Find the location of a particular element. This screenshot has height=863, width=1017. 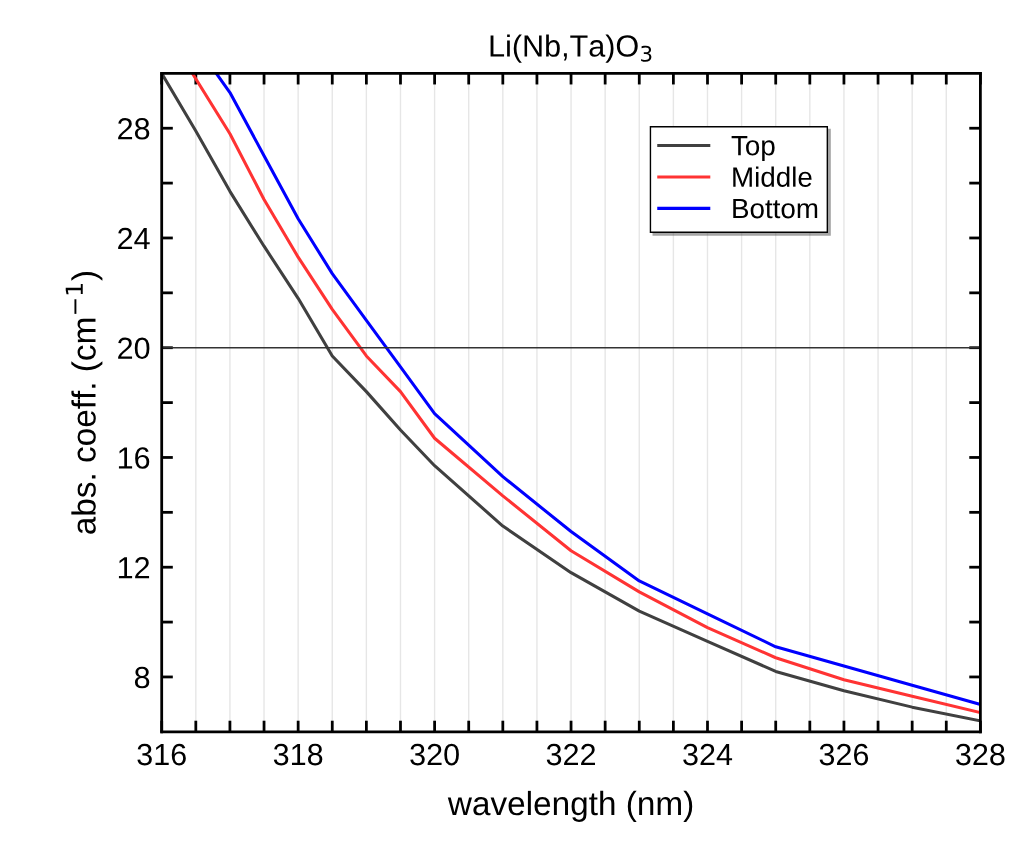

y-tick-label: 20 is located at coordinates (134, 348).